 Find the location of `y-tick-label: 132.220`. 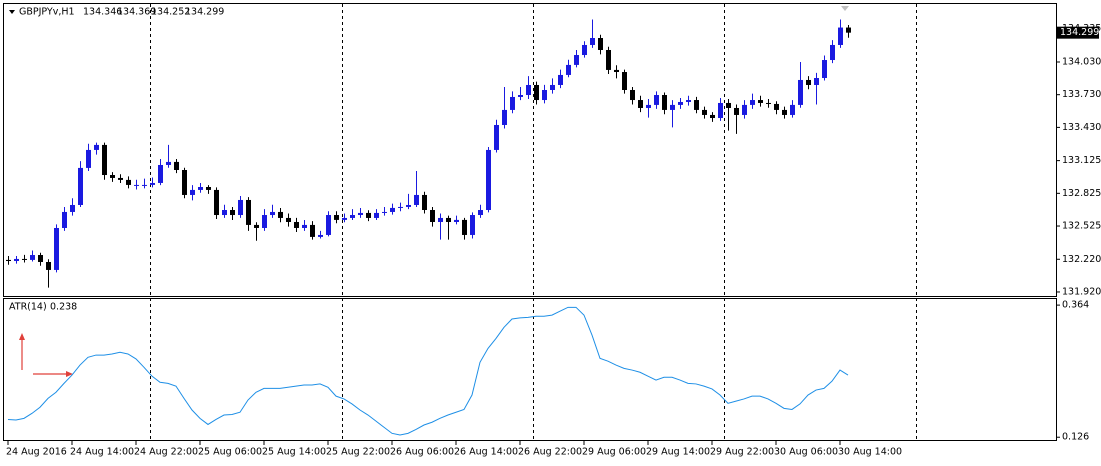

y-tick-label: 132.220 is located at coordinates (1081, 259).